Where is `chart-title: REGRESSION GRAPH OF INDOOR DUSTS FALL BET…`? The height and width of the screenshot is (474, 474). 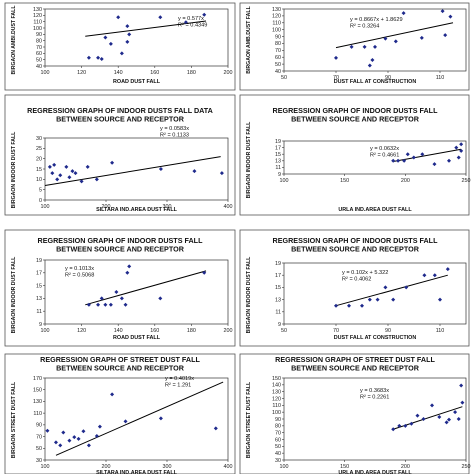
chart-title: REGRESSION GRAPH OF INDOOR DUSTS FALL BET… is located at coordinates (121, 245).